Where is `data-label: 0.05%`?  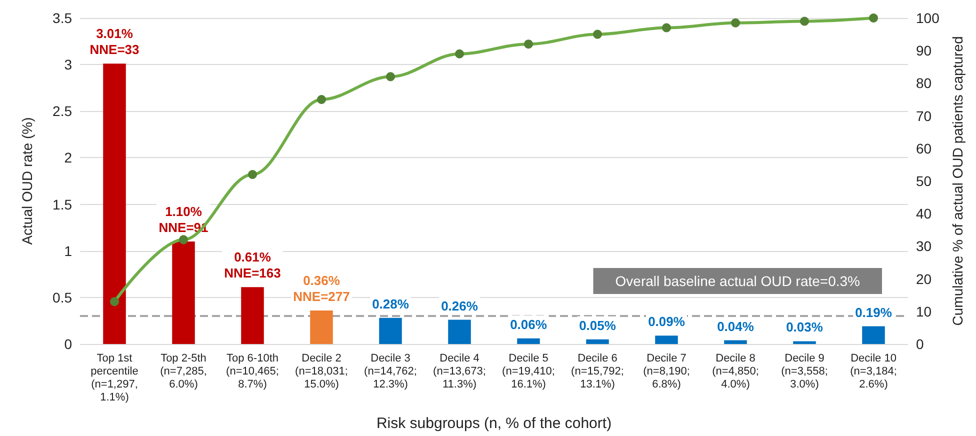 data-label: 0.05% is located at coordinates (597, 325).